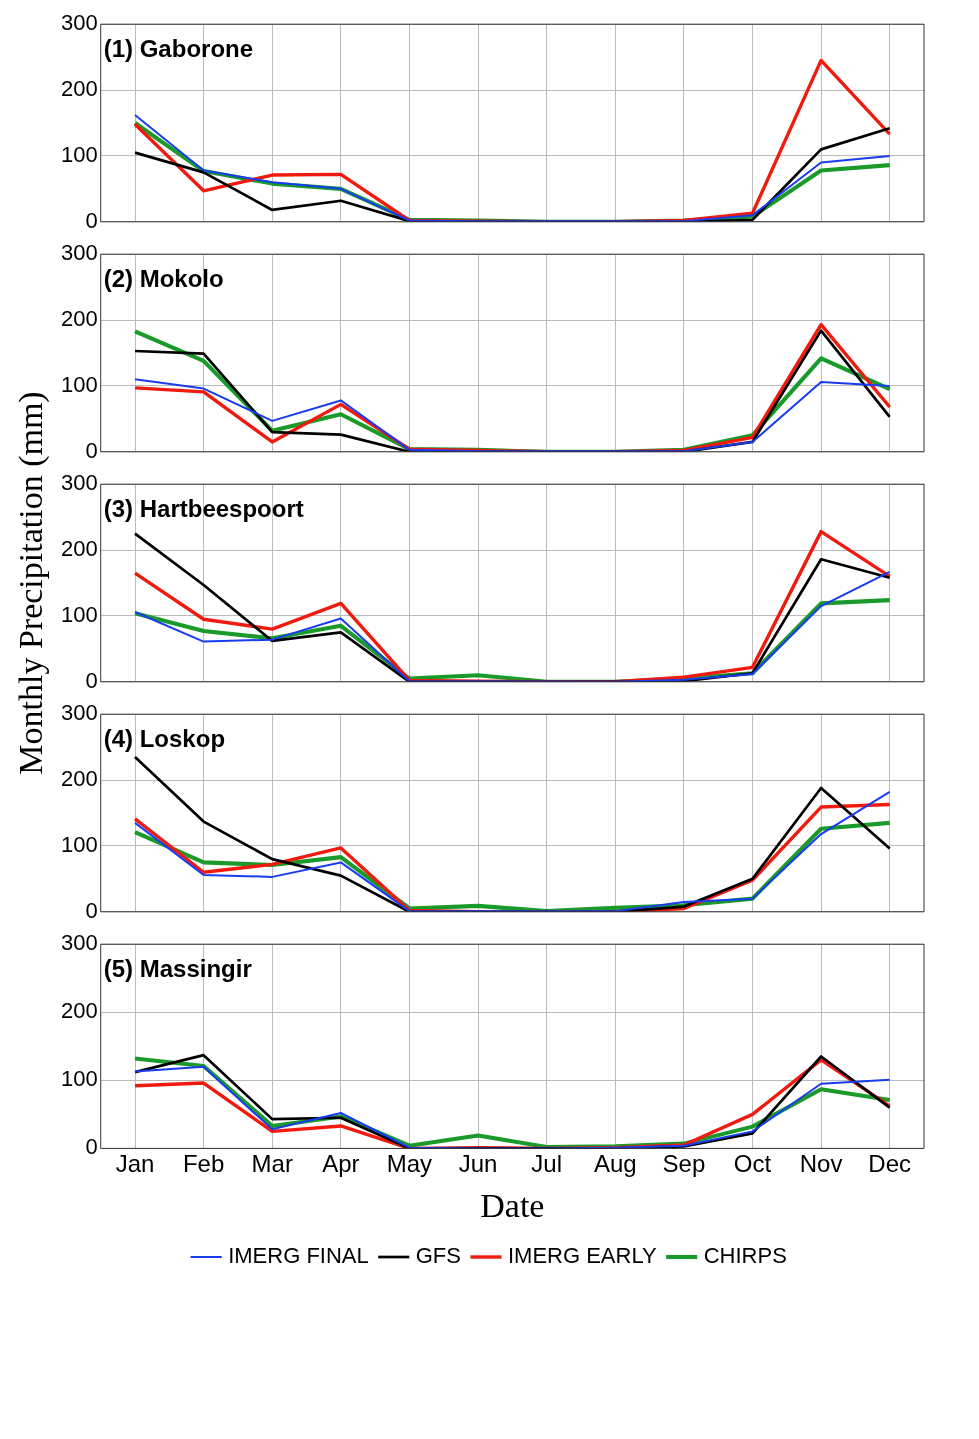 The height and width of the screenshot is (1439, 979). Describe the element at coordinates (684, 1164) in the screenshot. I see `x-tick-label: Sep` at that location.